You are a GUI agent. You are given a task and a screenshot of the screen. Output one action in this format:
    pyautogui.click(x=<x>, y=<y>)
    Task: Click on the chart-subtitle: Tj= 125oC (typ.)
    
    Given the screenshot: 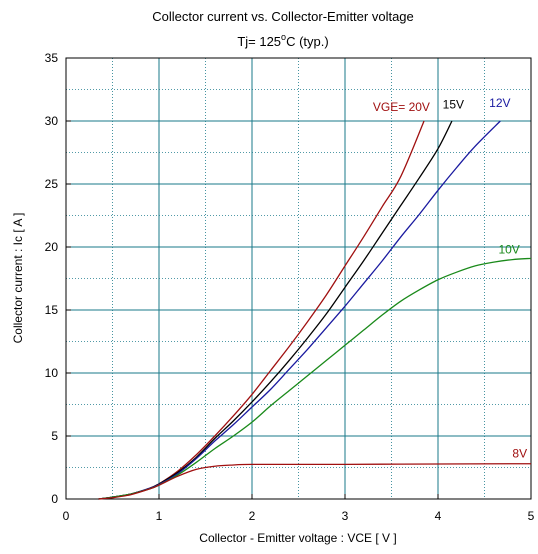 What is the action you would take?
    pyautogui.click(x=282, y=40)
    